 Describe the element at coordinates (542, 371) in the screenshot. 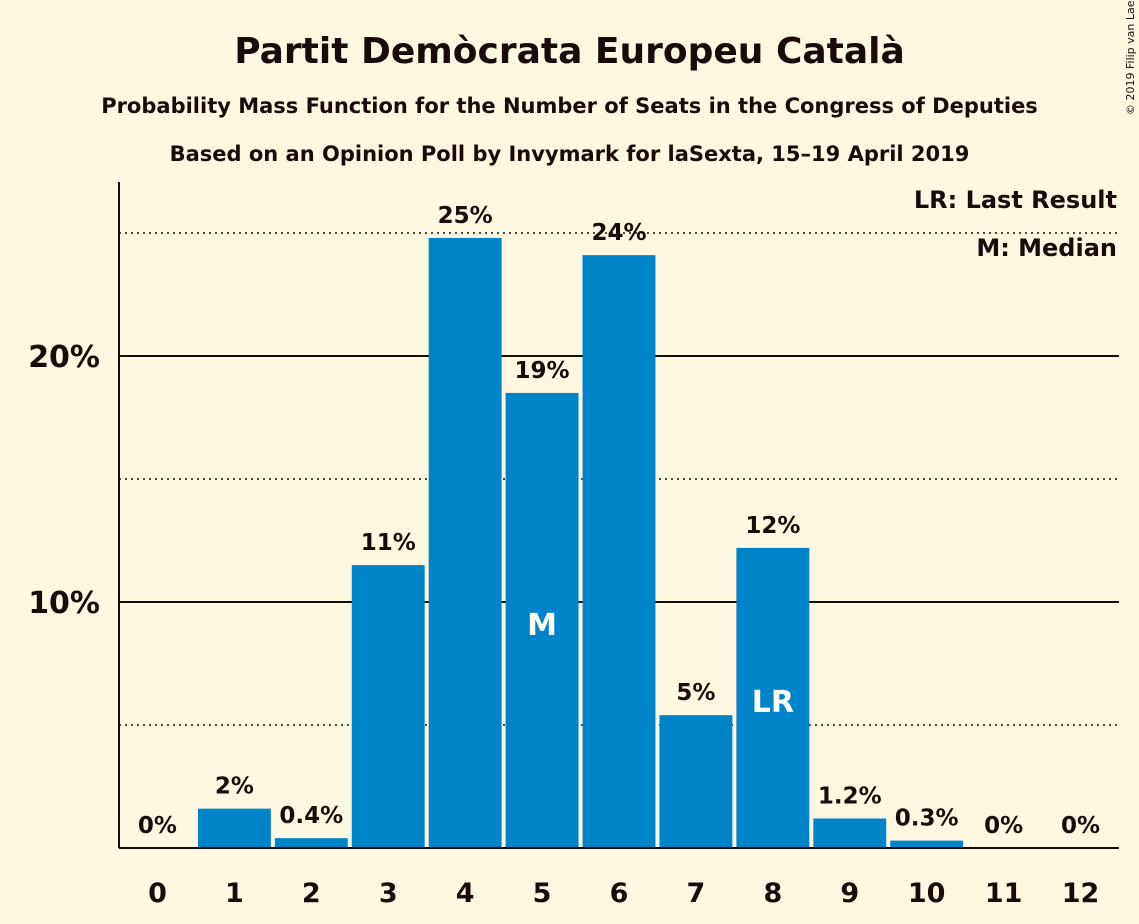

I see `data-label: 19%` at that location.